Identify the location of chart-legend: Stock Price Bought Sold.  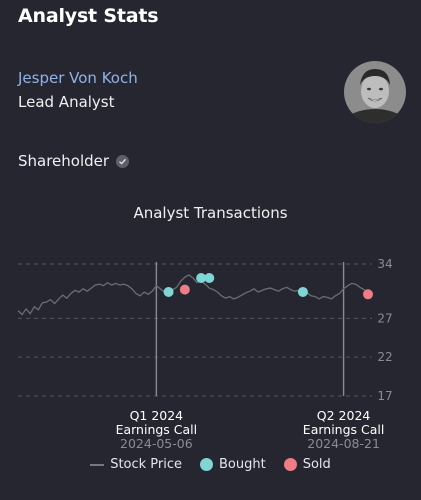
(210, 464).